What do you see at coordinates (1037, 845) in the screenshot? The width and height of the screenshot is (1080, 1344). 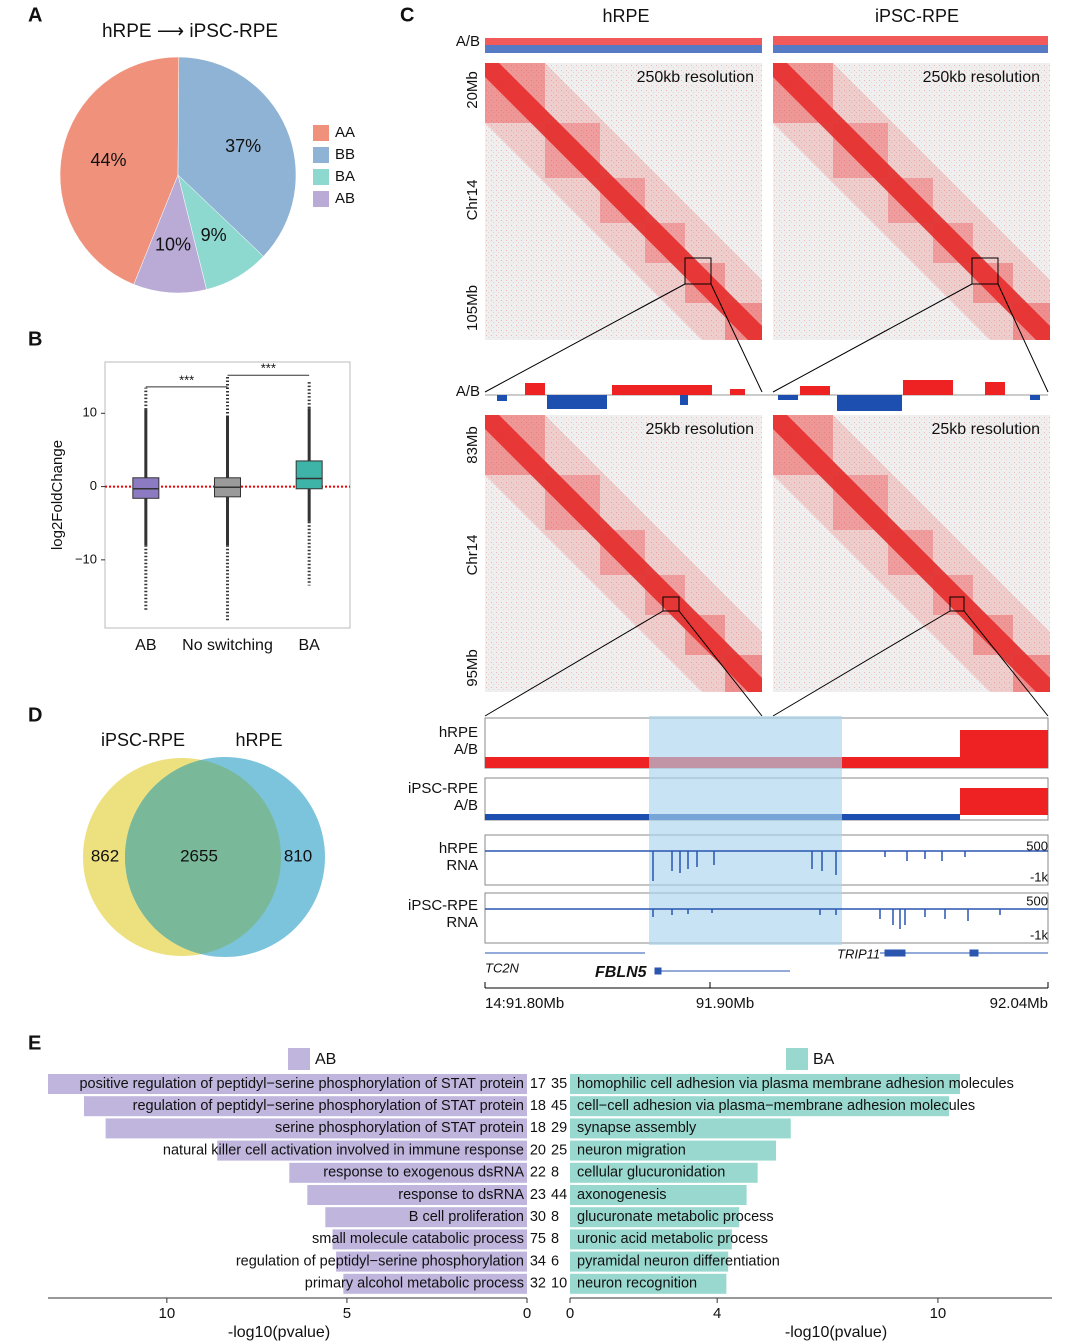 I see `track-scale: 500` at bounding box center [1037, 845].